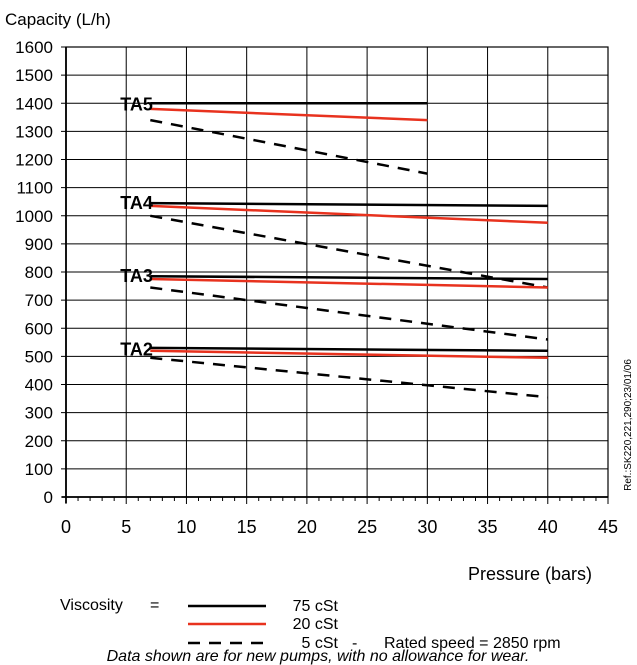 Image resolution: width=637 pixels, height=665 pixels. I want to click on group-label-ta3: TA3, so click(136, 276).